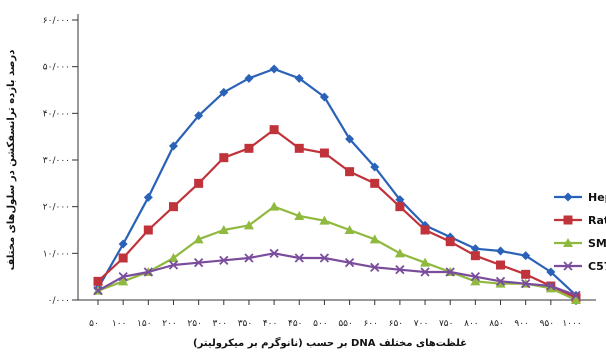 The height and width of the screenshot is (359, 606). Describe the element at coordinates (568, 242) in the screenshot. I see `legend-marker-sm` at that location.